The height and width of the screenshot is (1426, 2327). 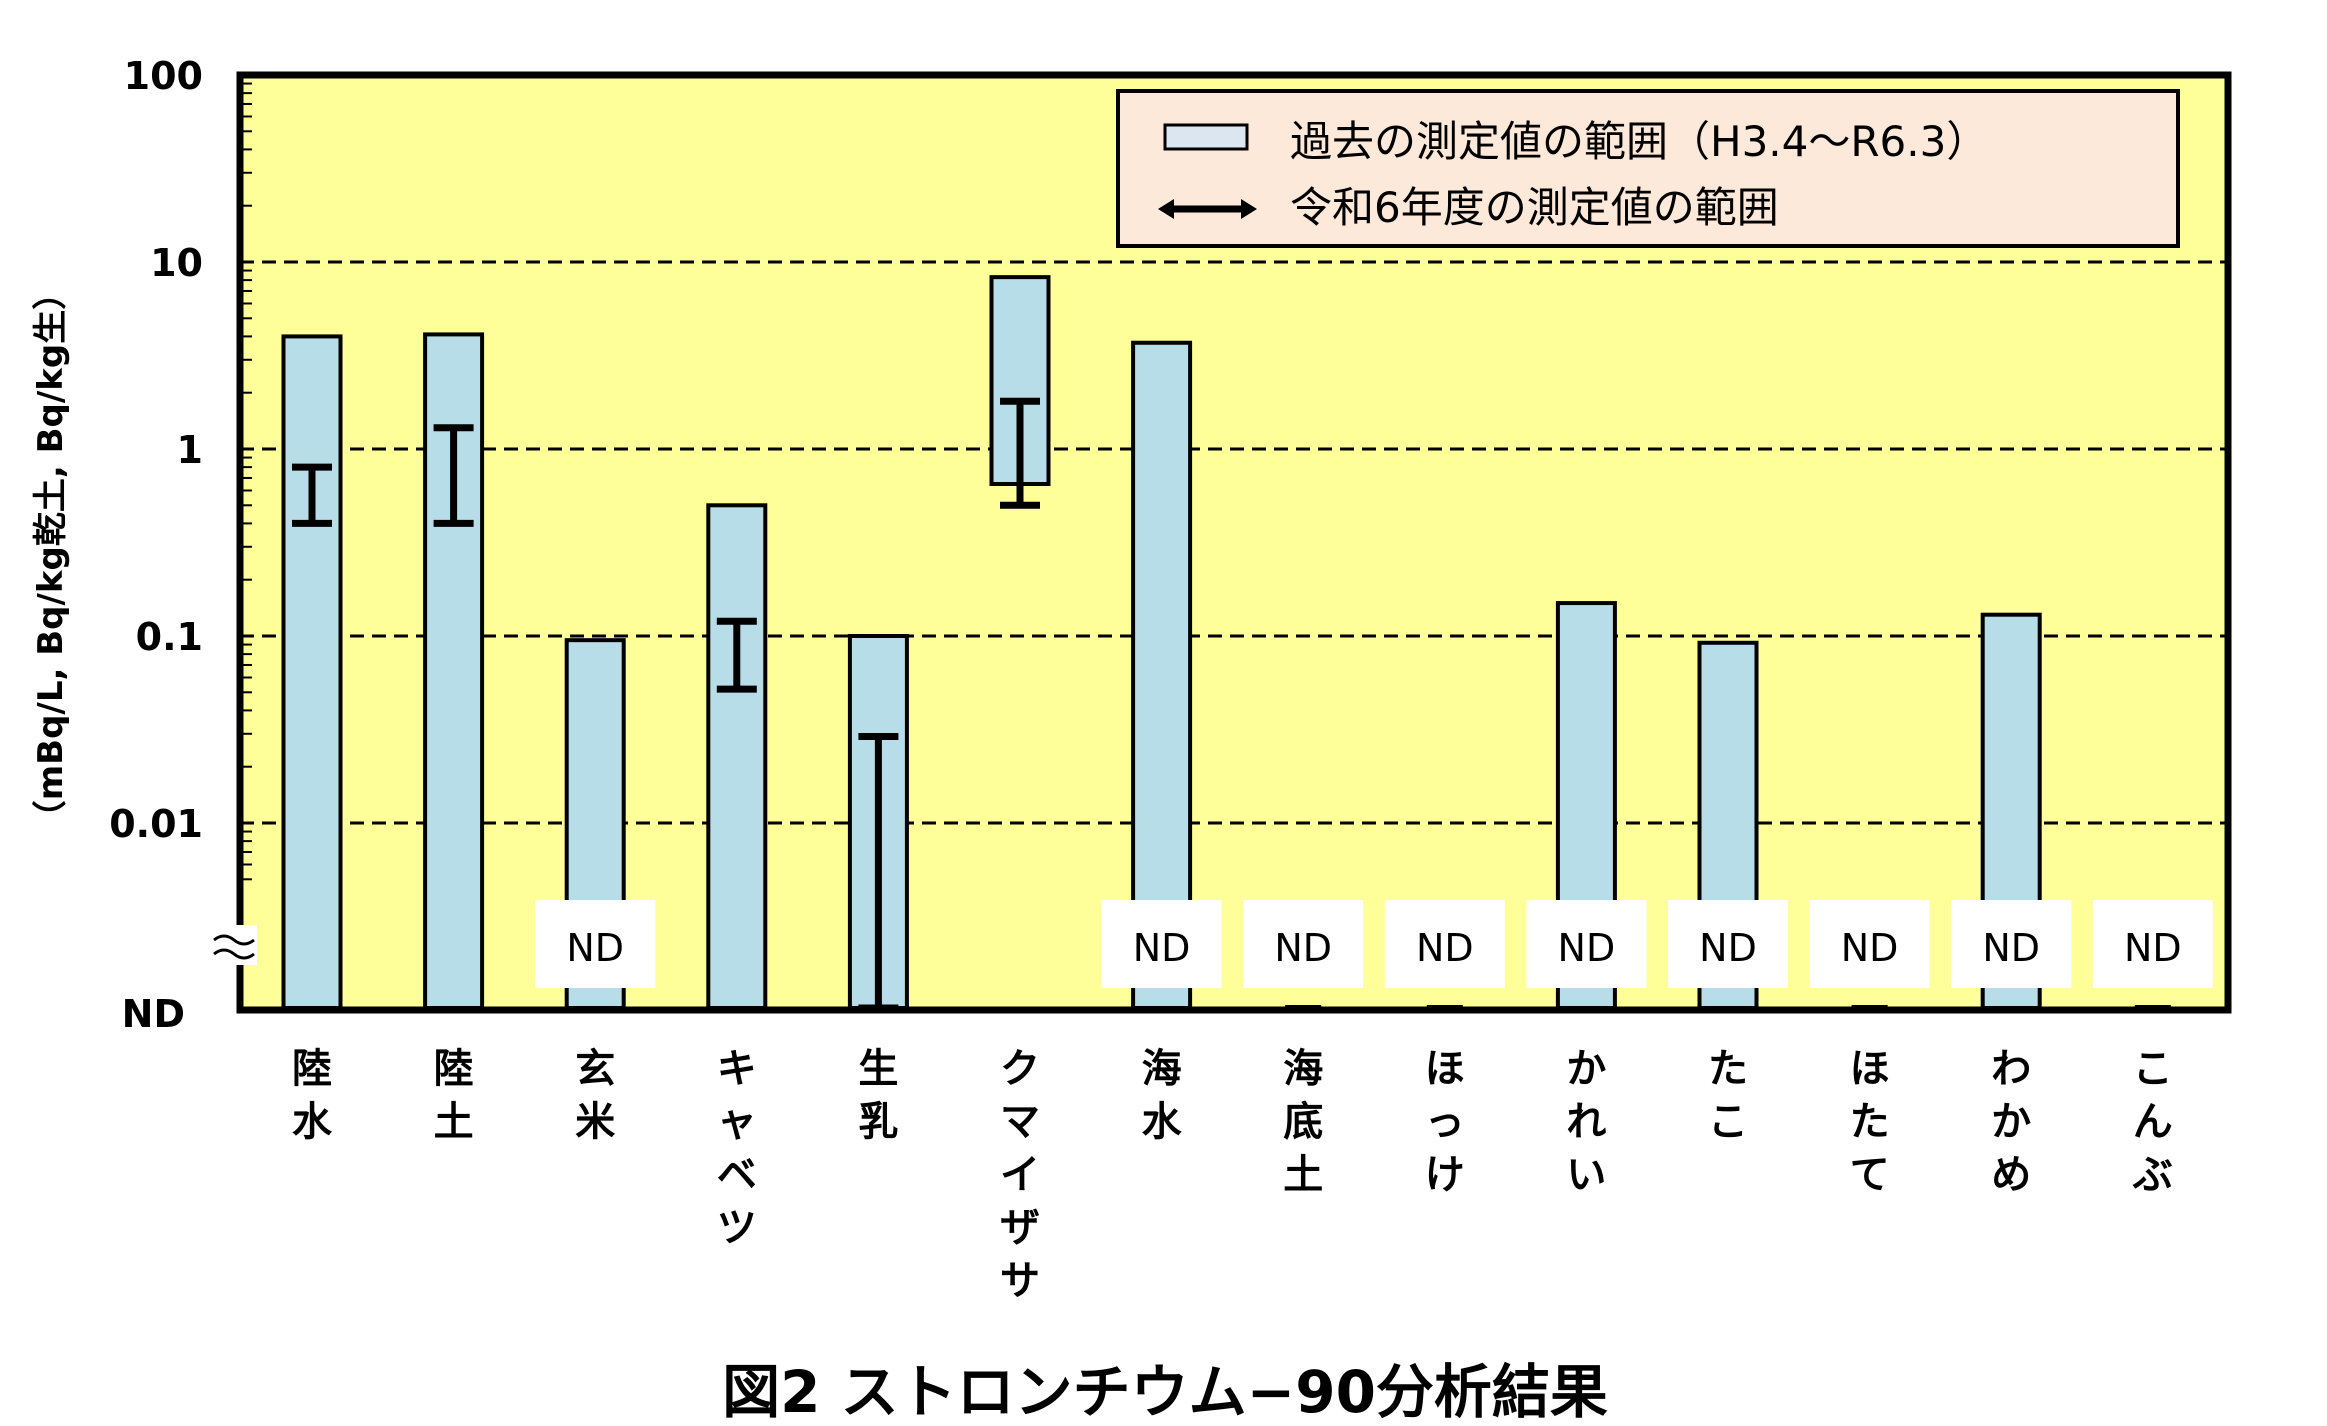 What do you see at coordinates (156, 824) in the screenshot?
I see `y-tick-label: 0.01` at bounding box center [156, 824].